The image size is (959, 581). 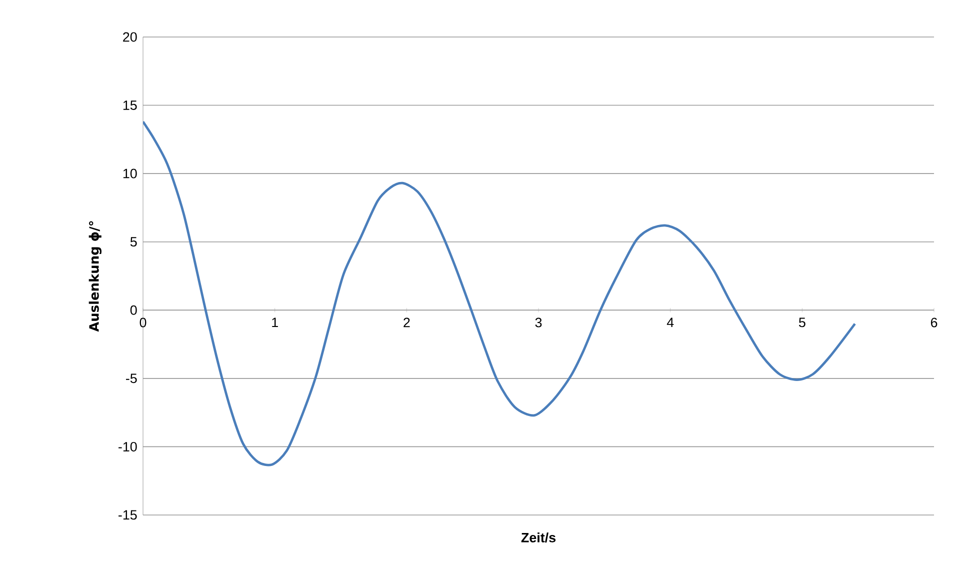 What do you see at coordinates (127, 447) in the screenshot?
I see `y-tick-label: -10` at bounding box center [127, 447].